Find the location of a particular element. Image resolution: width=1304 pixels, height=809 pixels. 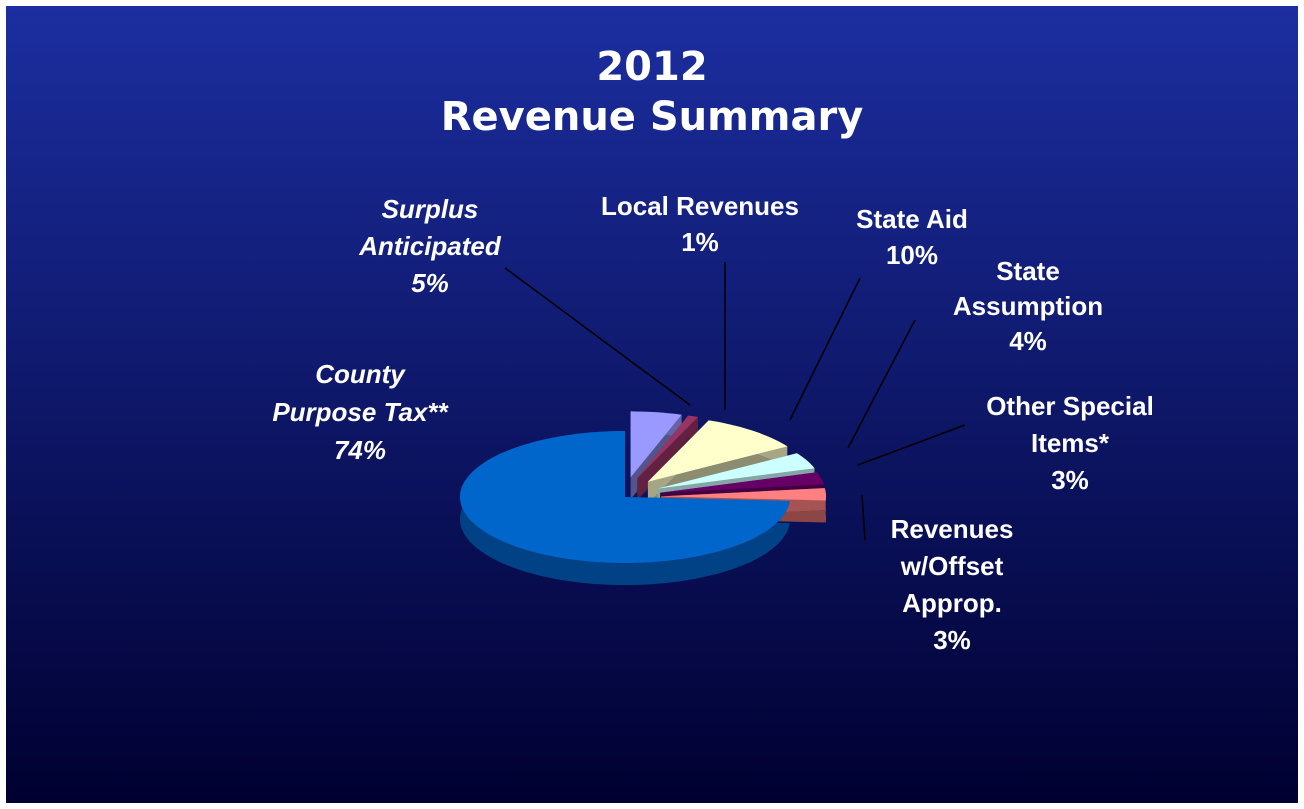

value-label: 5% is located at coordinates (430, 283).